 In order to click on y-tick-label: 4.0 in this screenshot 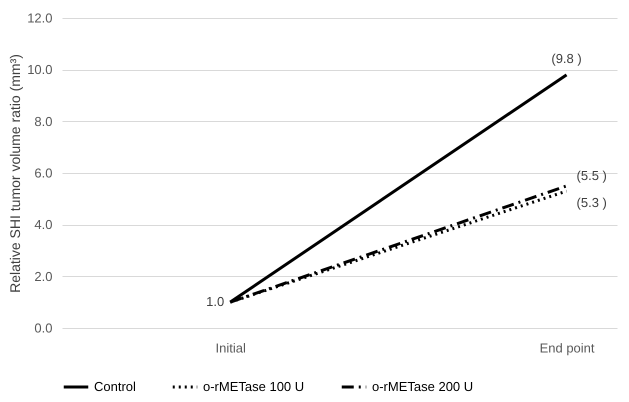, I will do `click(43, 224)`.